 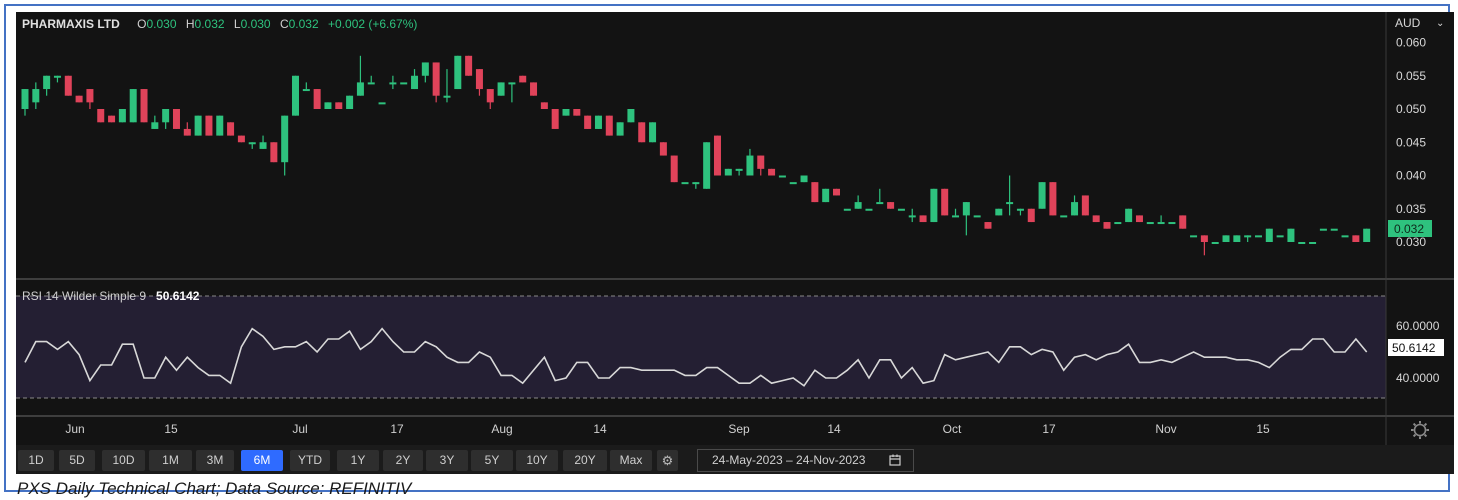 What do you see at coordinates (209, 24) in the screenshot?
I see `high-value: 0.032` at bounding box center [209, 24].